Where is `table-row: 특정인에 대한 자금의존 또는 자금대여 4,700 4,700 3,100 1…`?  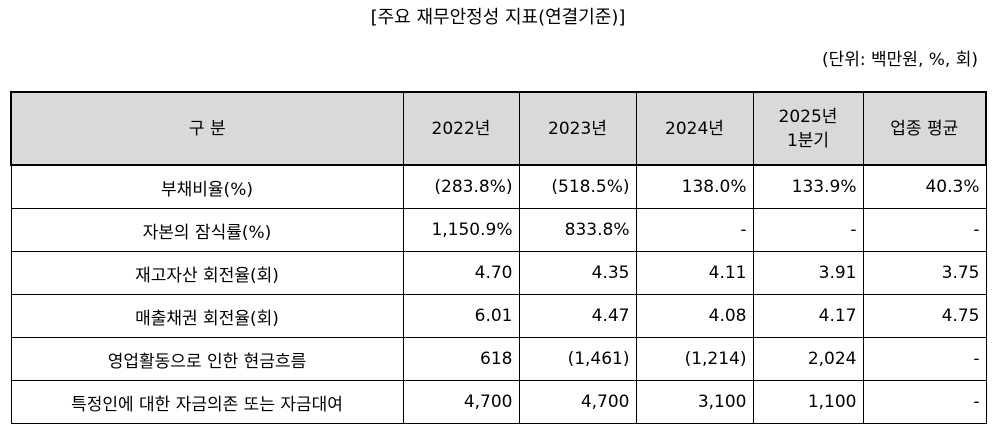
table-row: 특정인에 대한 자금의존 또는 자금대여 4,700 4,700 3,100 1… is located at coordinates (498, 402).